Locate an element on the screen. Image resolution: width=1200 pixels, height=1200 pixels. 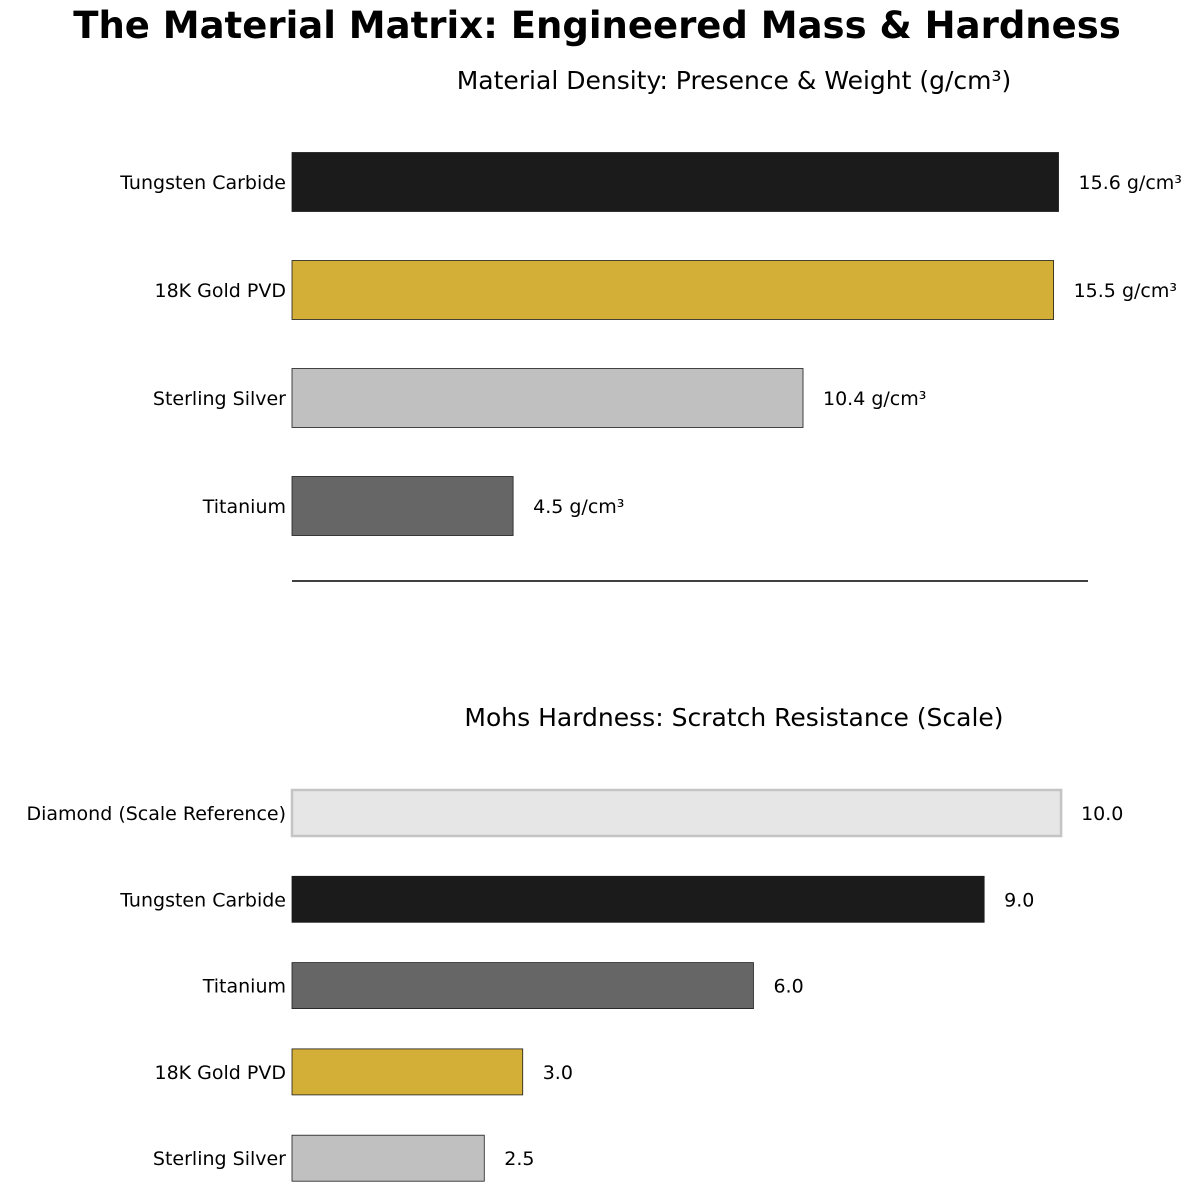
data-label: 6.0 is located at coordinates (788, 987).